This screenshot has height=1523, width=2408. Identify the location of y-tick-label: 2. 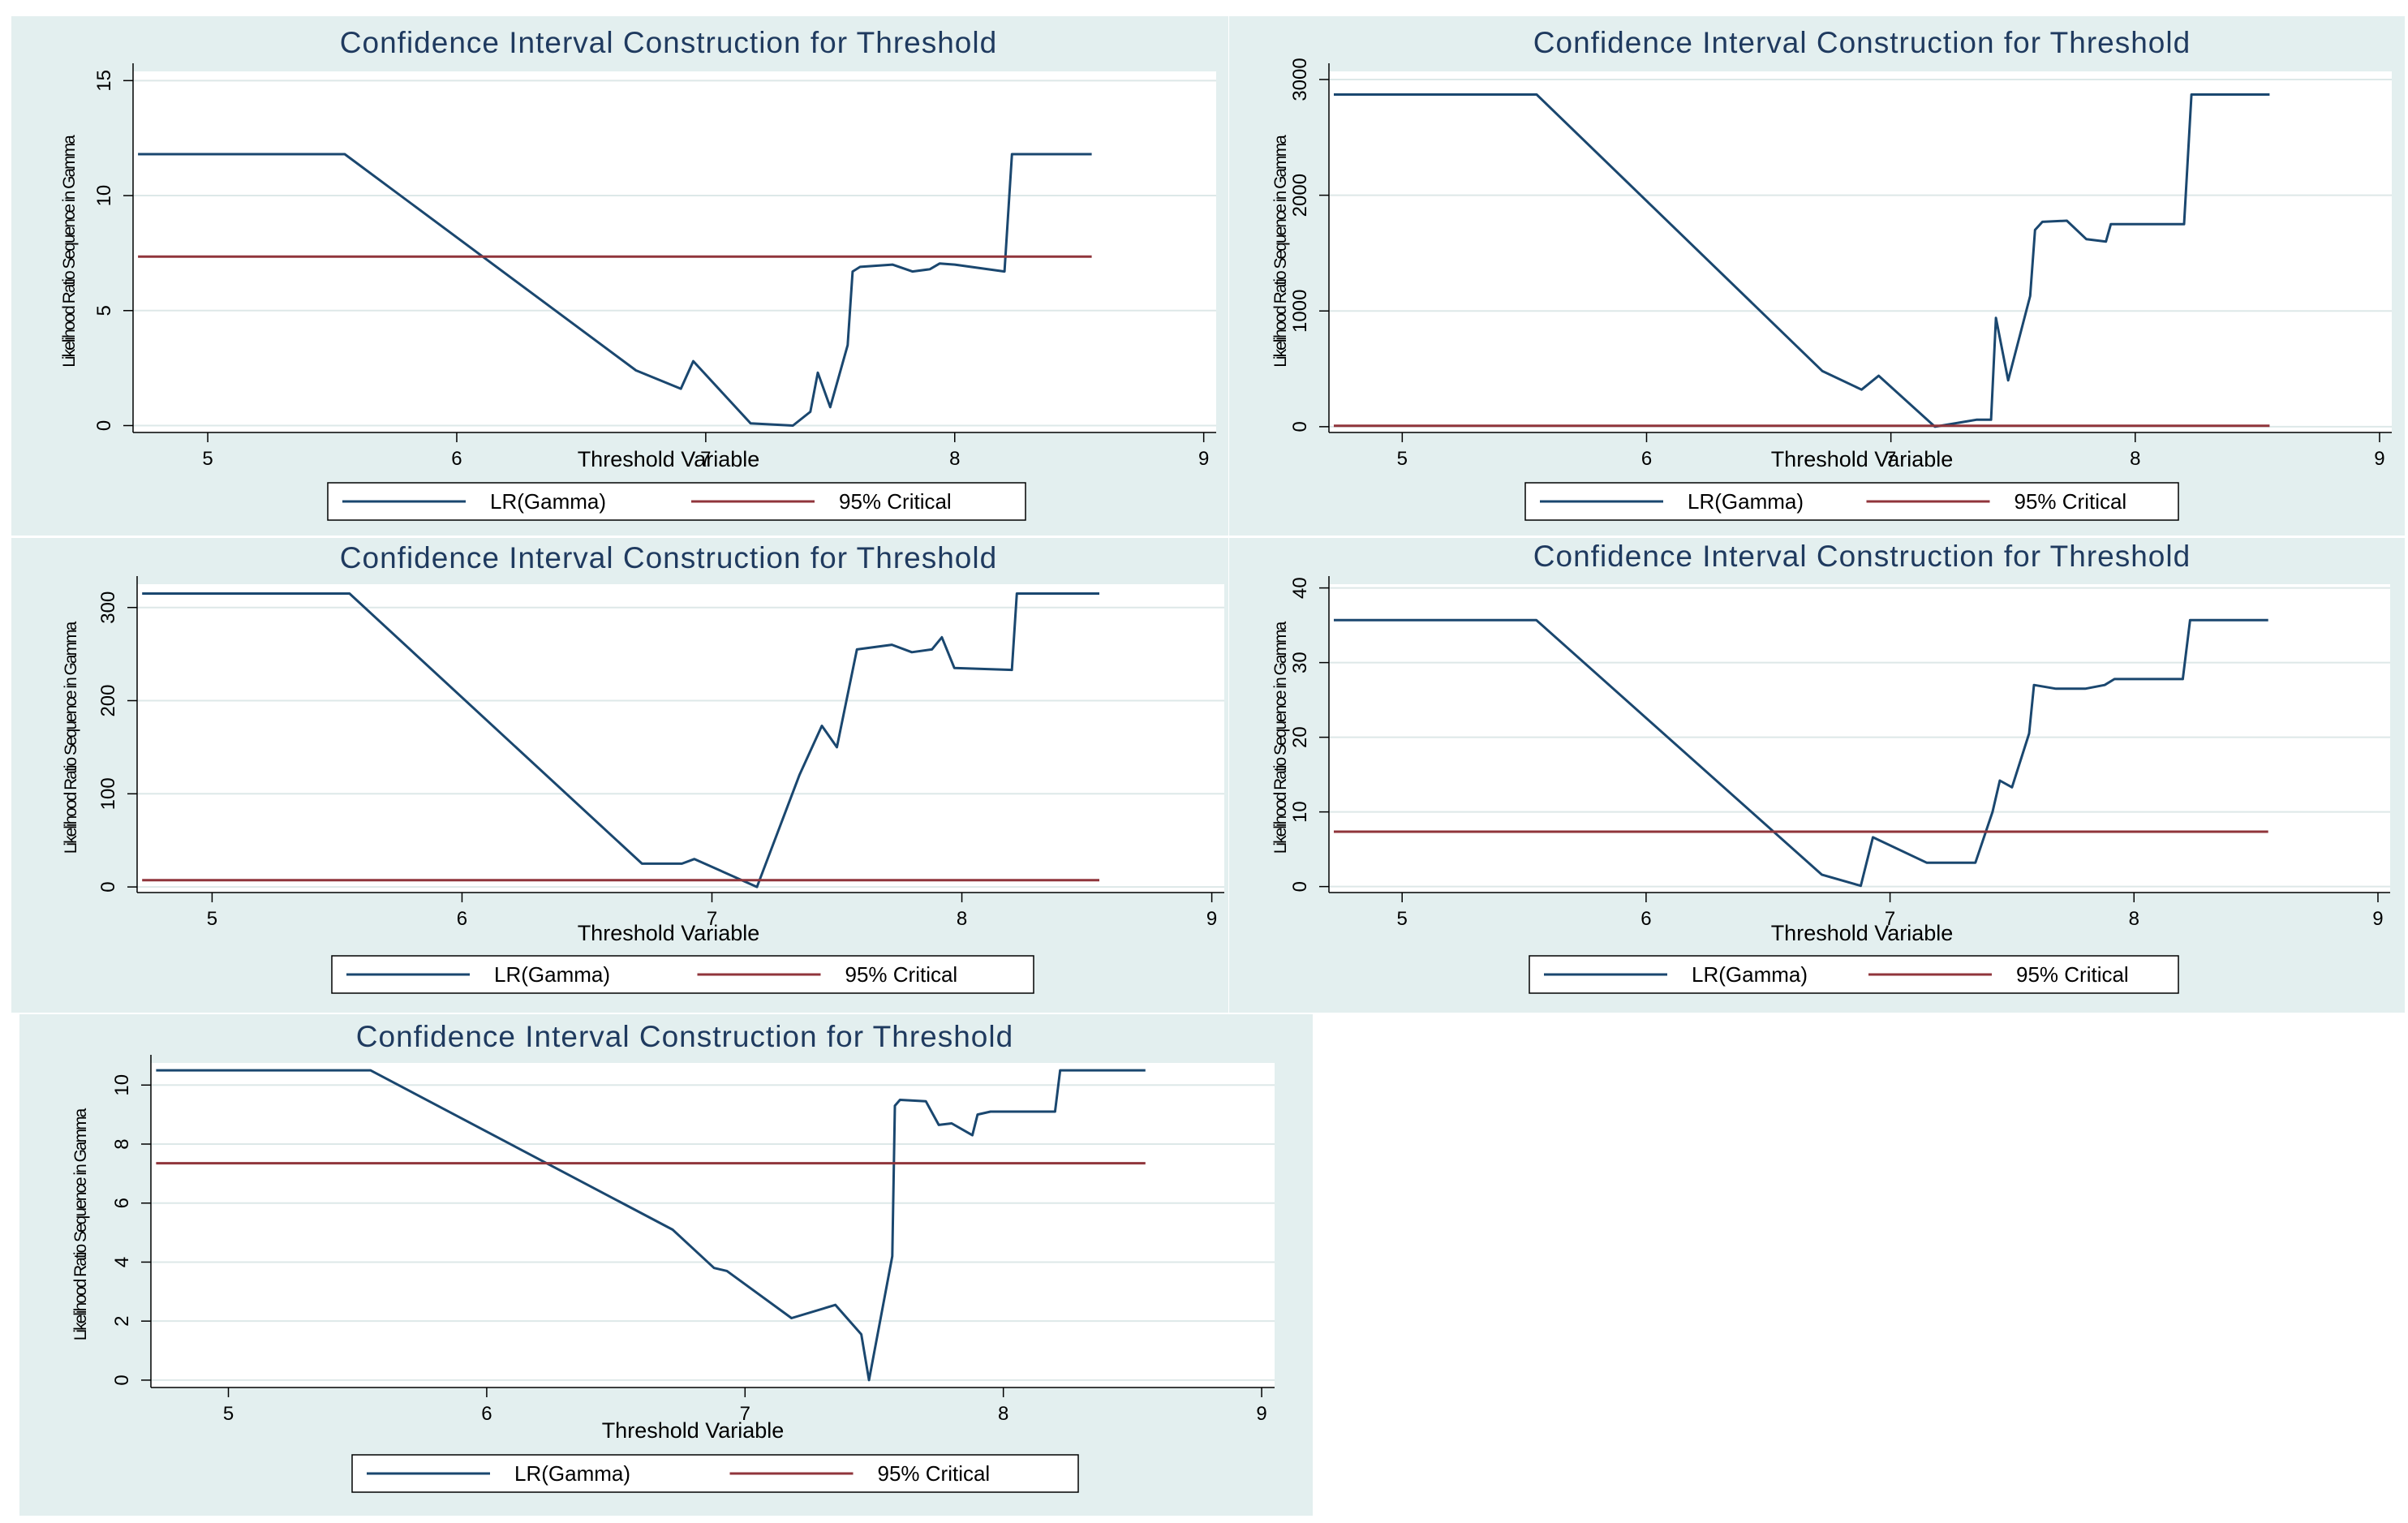
(122, 1321).